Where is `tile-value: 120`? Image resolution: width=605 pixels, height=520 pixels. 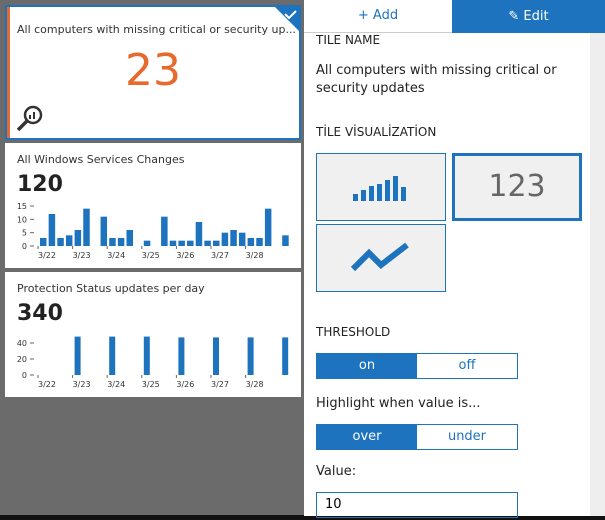
tile-value: 120 is located at coordinates (40, 184).